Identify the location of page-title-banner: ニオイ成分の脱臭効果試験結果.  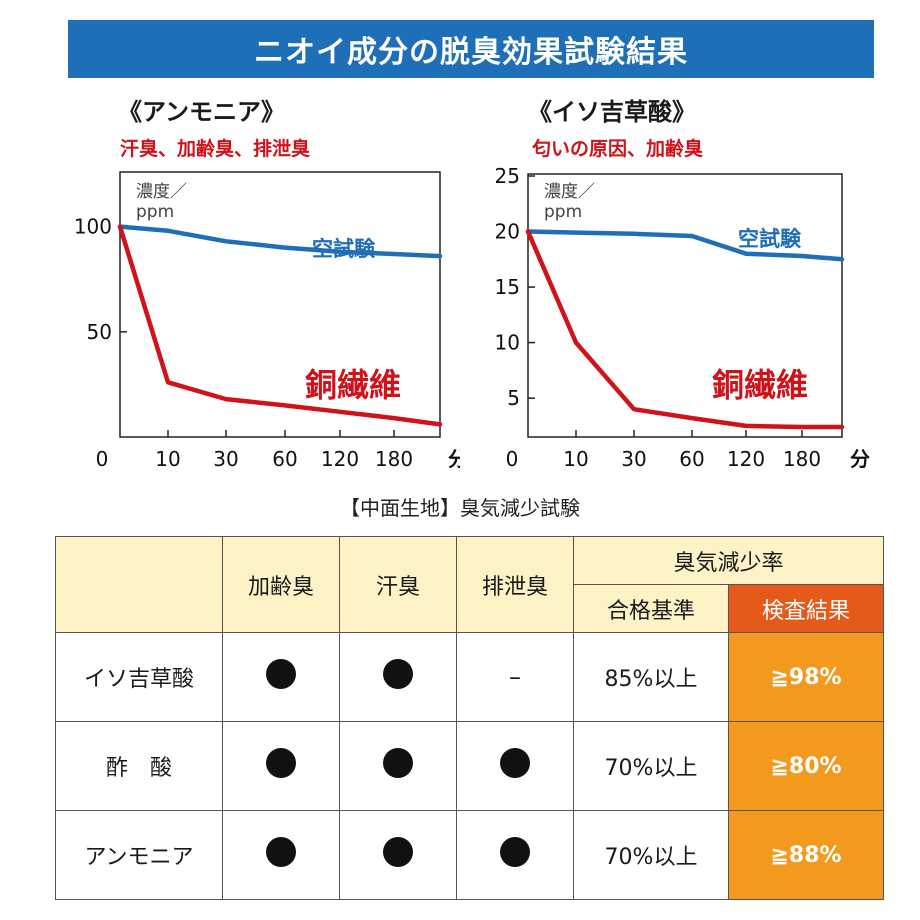
(471, 49).